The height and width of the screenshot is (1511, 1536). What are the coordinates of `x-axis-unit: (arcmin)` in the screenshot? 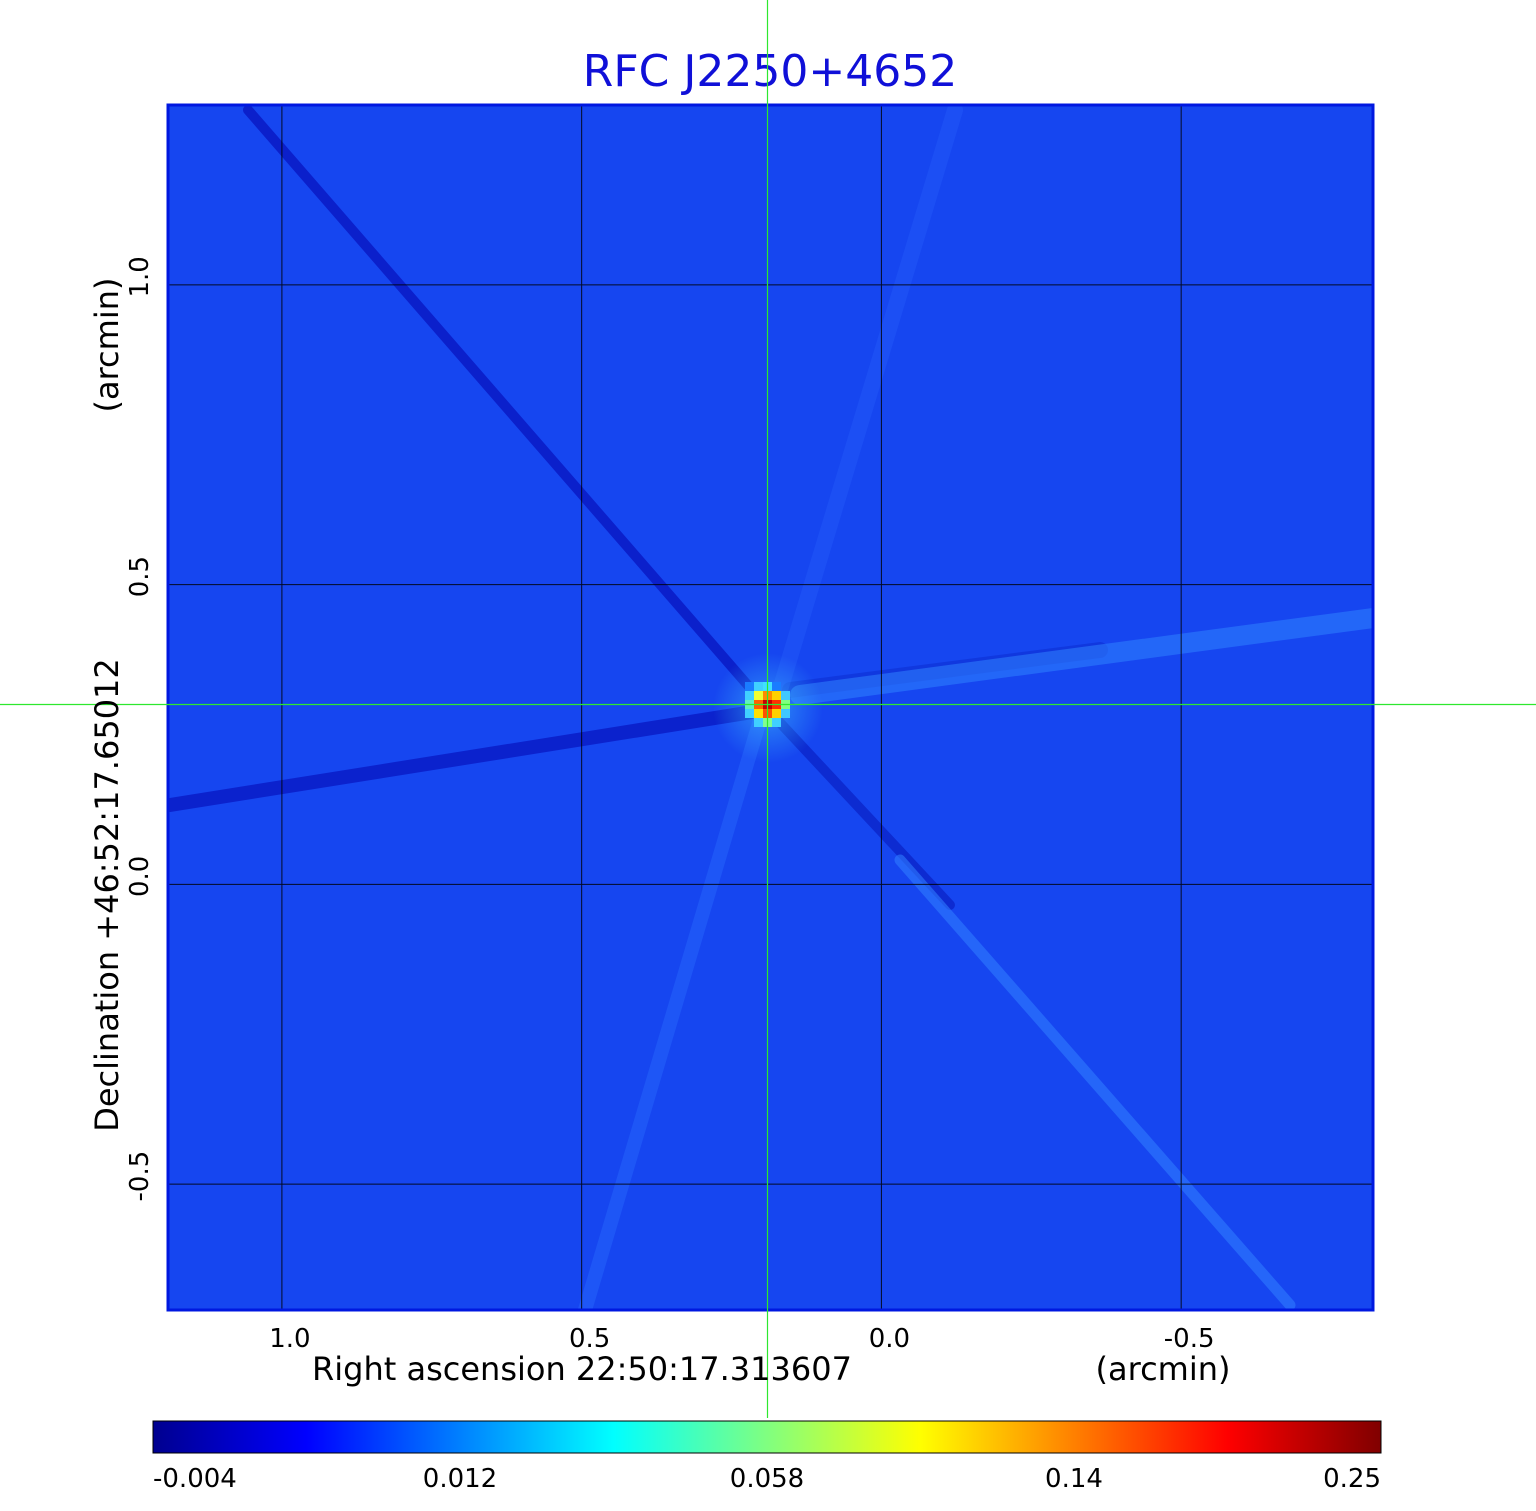 It's located at (1163, 1369).